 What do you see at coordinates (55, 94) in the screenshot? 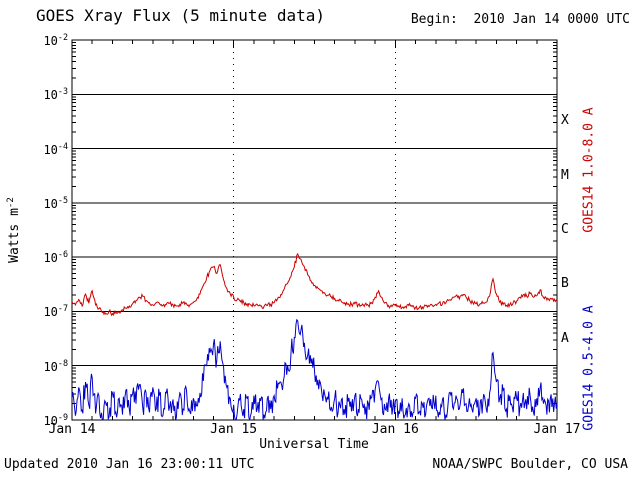
I see `y-tick-label: 10⁻³` at bounding box center [55, 94].